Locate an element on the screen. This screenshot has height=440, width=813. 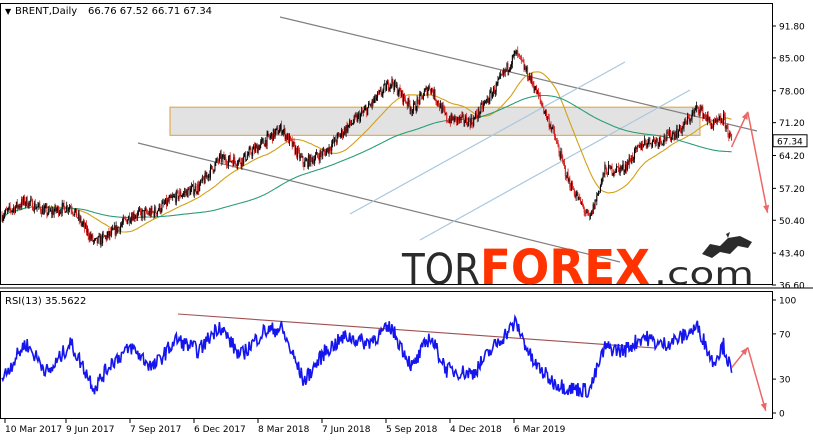
chart-menu-icon: ▼ is located at coordinates (8, 11).